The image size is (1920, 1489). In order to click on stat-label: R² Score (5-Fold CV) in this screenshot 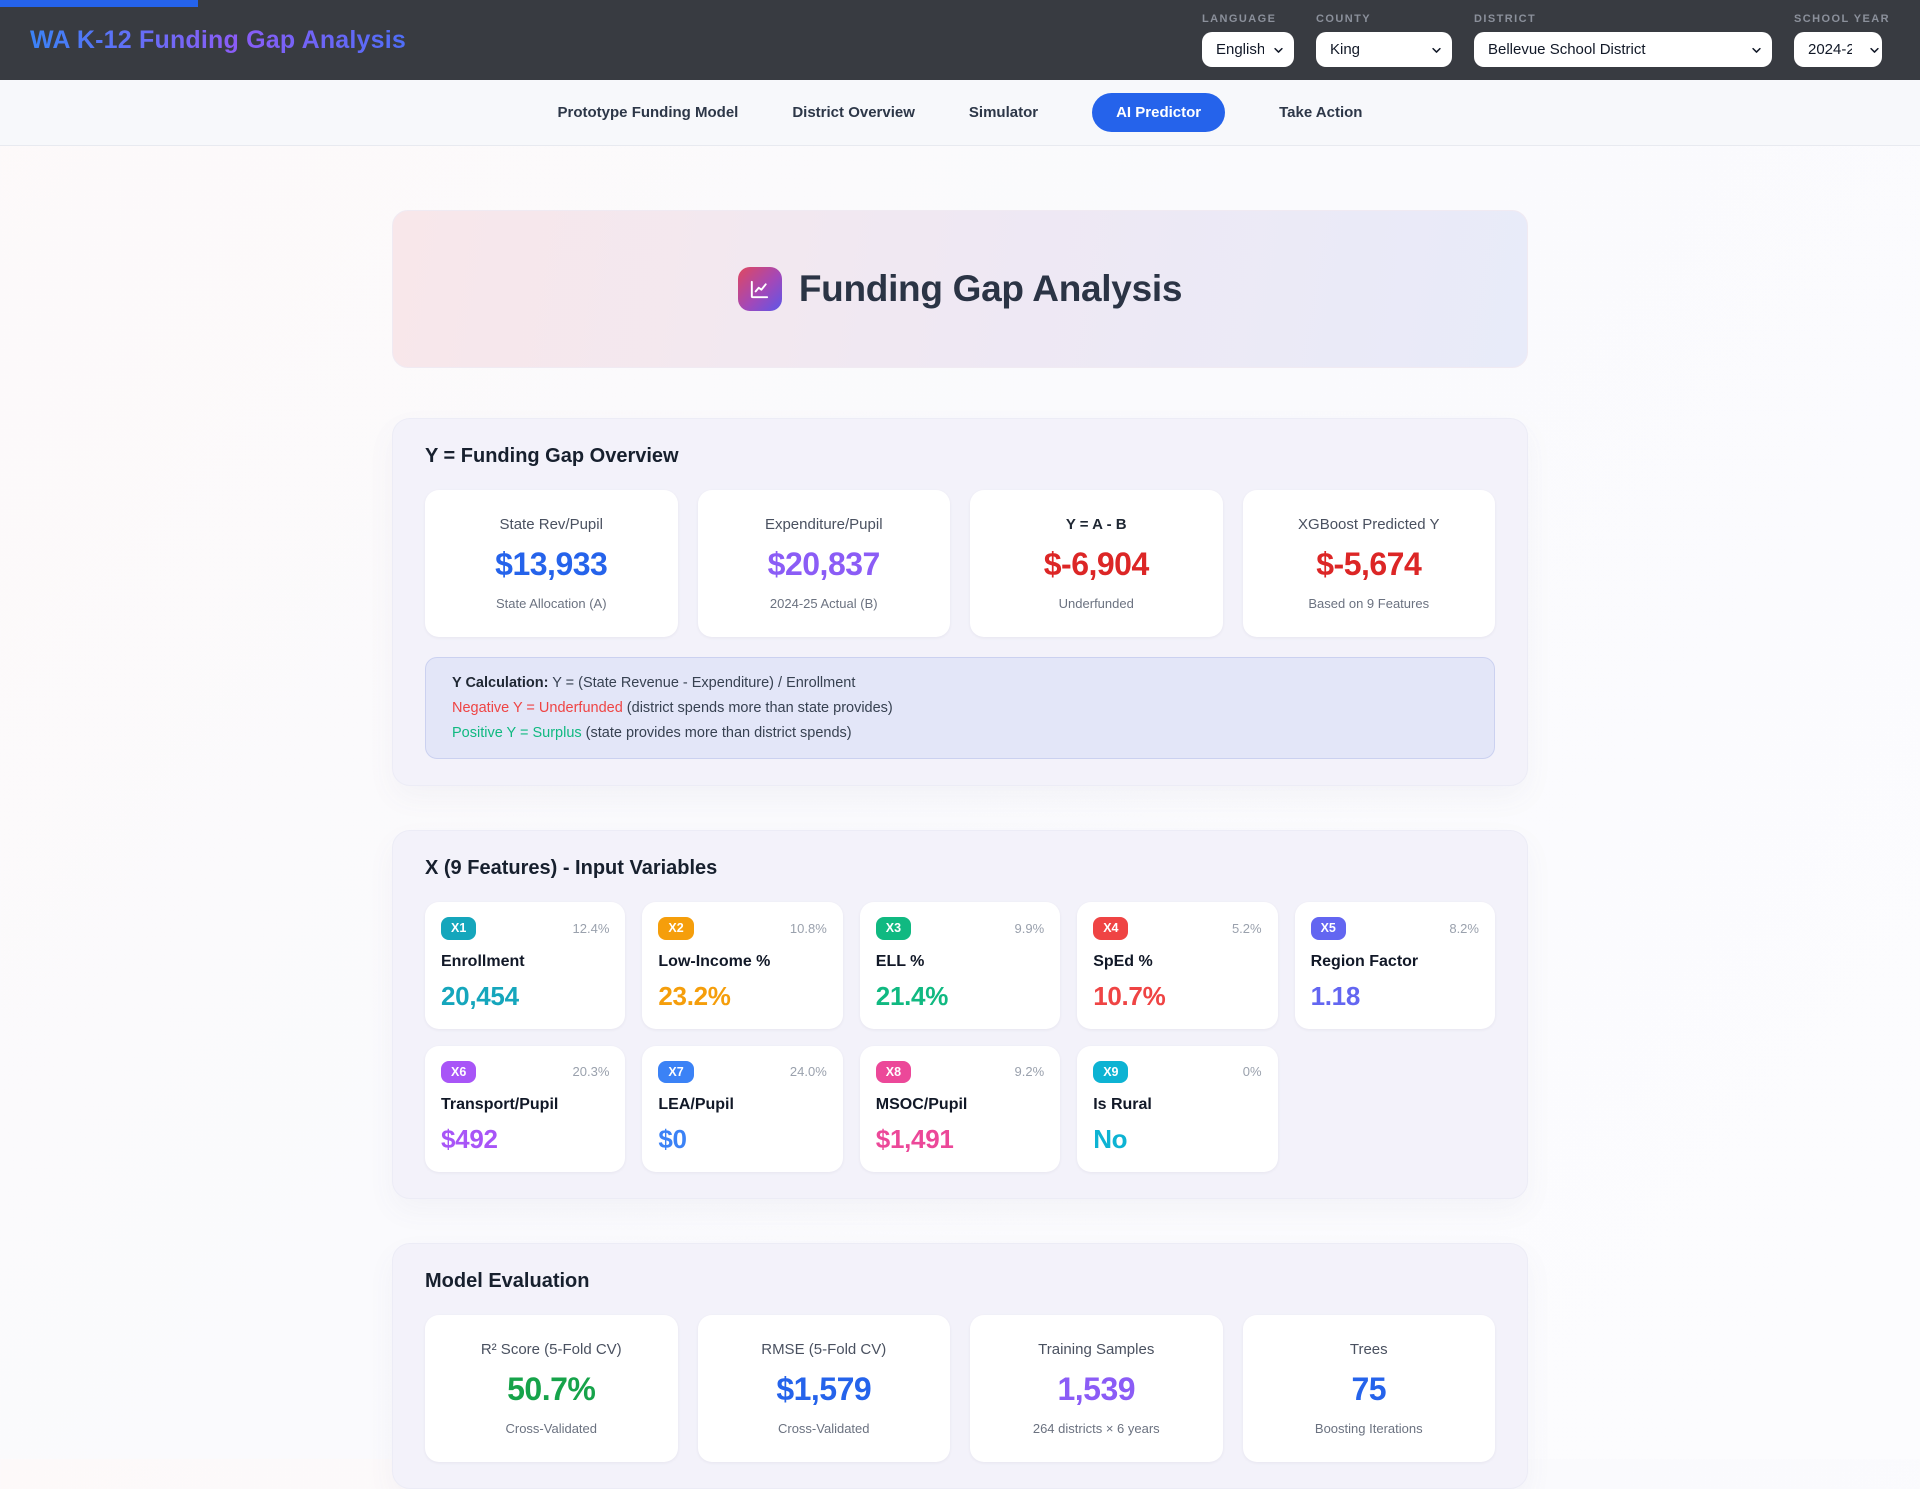, I will do `click(551, 1349)`.